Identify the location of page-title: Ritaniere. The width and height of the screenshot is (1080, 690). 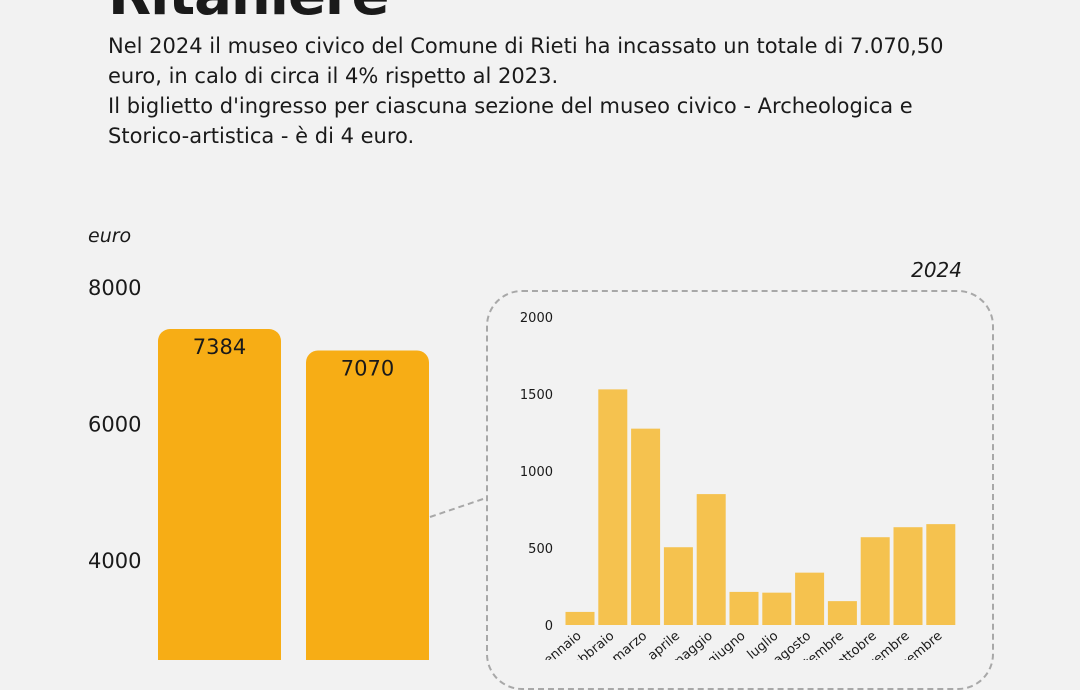
(249, 12).